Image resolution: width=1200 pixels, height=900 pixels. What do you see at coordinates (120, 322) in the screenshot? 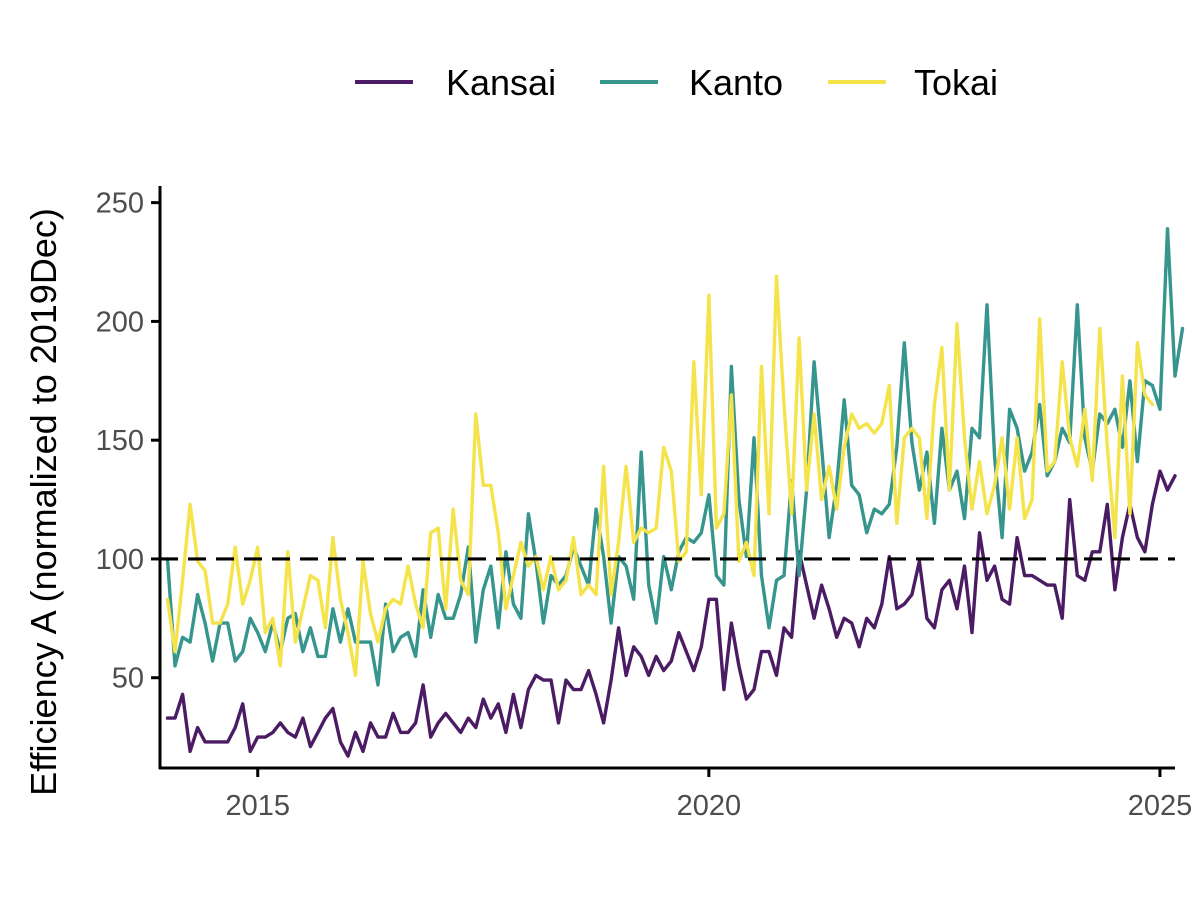
I see `y-tick-label: 200` at bounding box center [120, 322].